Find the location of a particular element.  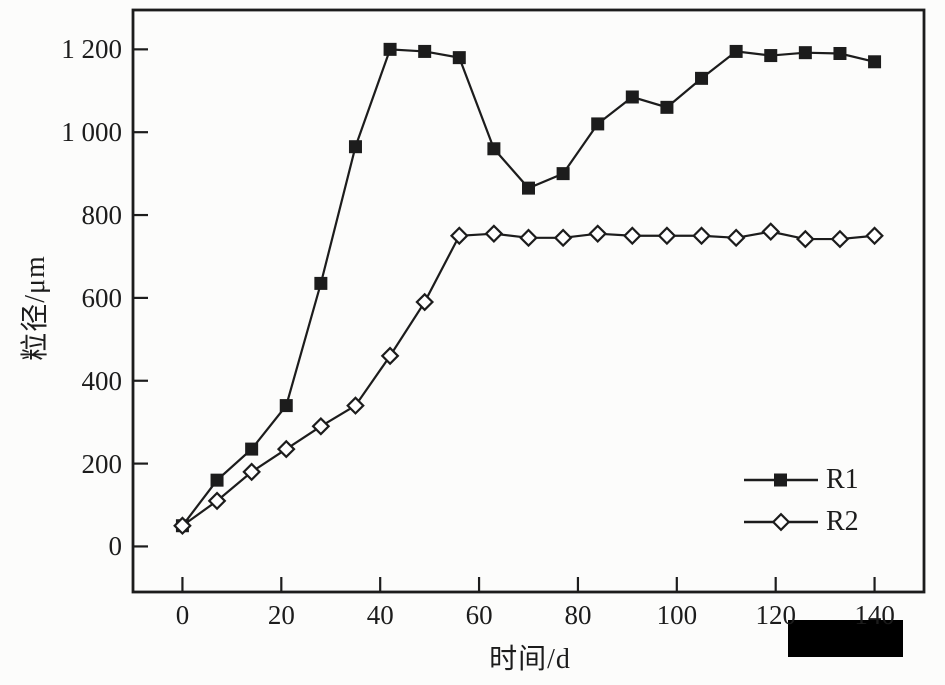

y-tick-label: 400 is located at coordinates (102, 380).